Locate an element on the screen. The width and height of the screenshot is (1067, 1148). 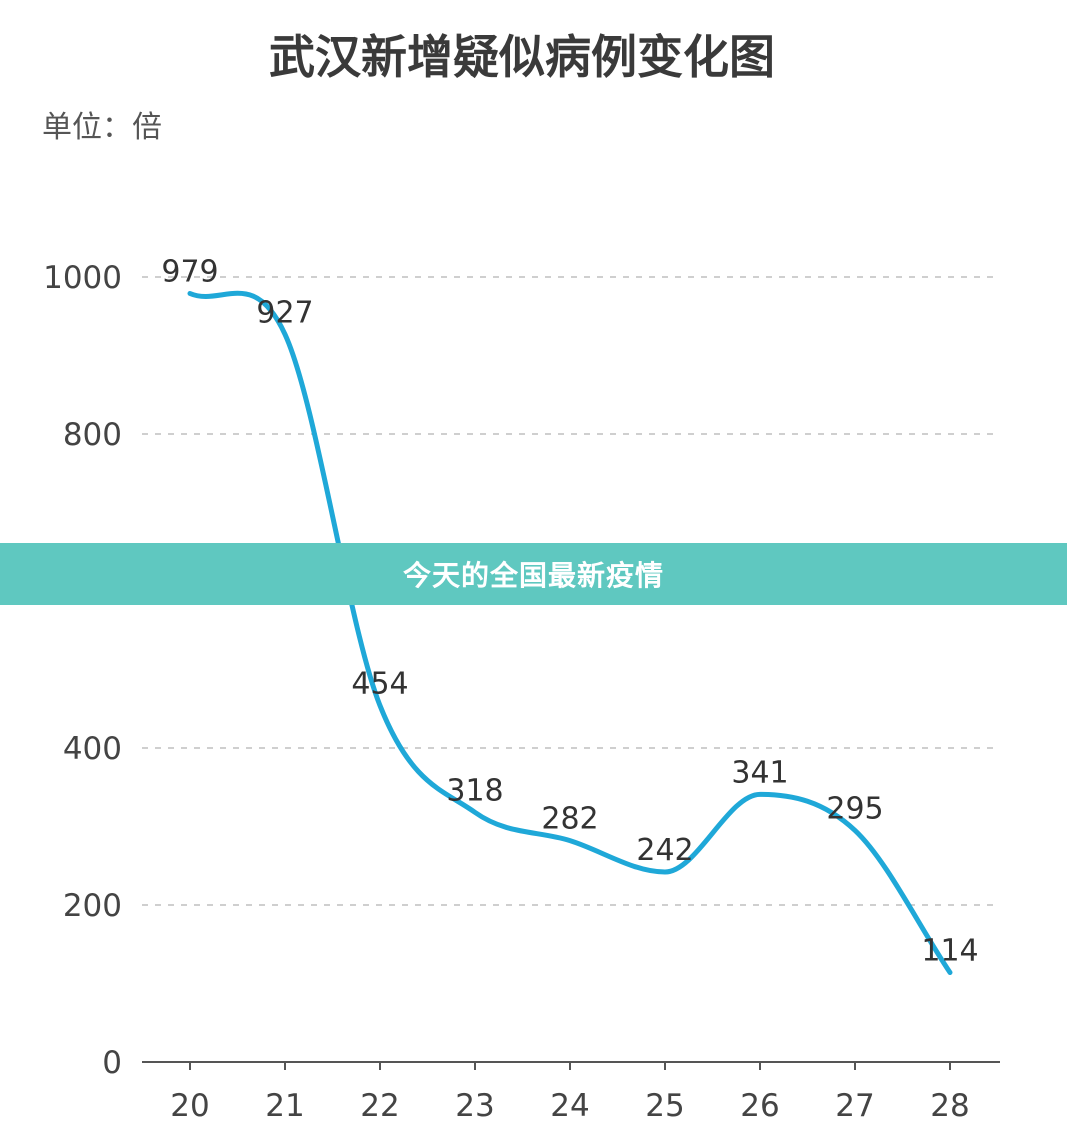
x-tick-label: 28 is located at coordinates (949, 1106).